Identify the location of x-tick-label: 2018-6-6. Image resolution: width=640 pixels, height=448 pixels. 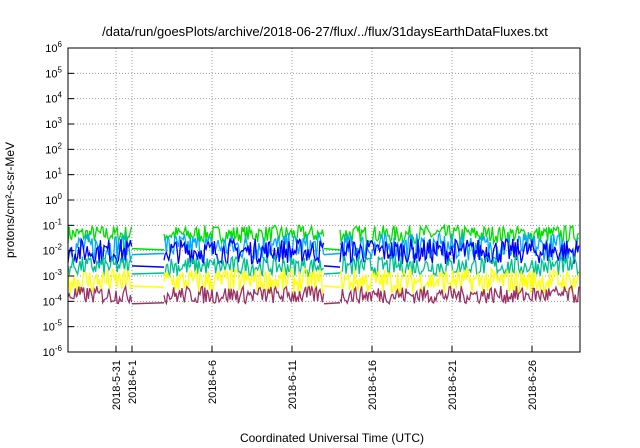
(213, 382).